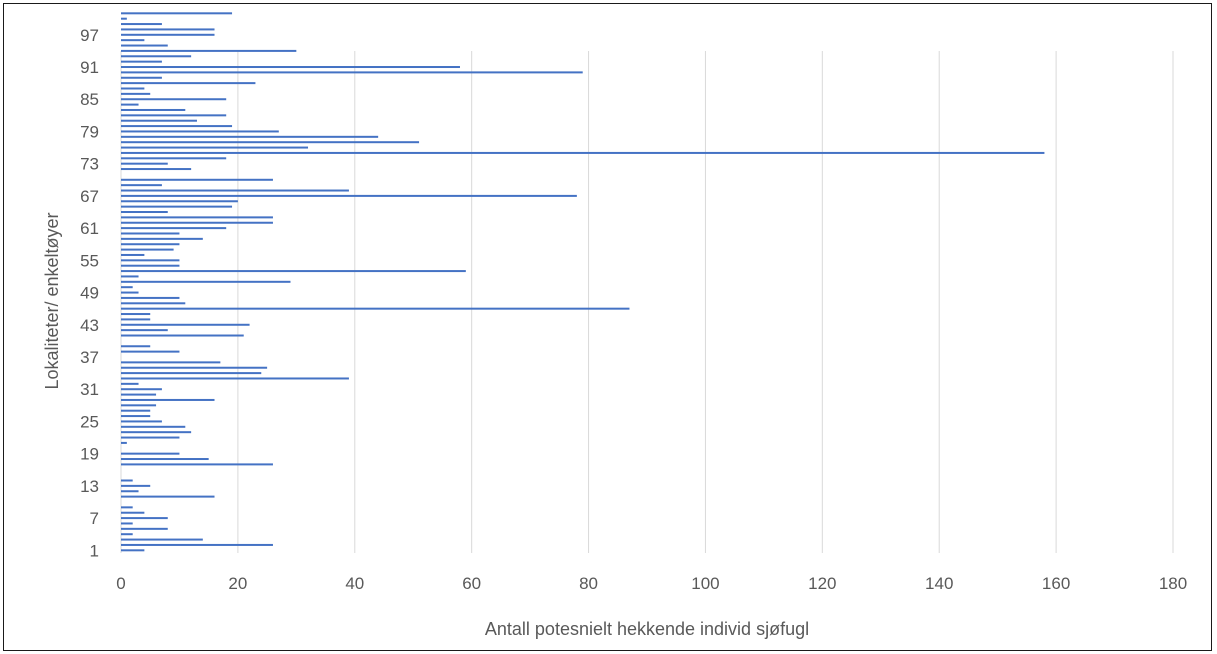 Image resolution: width=1217 pixels, height=654 pixels. Describe the element at coordinates (52, 300) in the screenshot. I see `y-axis-title: Lokaliteter/ enkeltøyer` at that location.